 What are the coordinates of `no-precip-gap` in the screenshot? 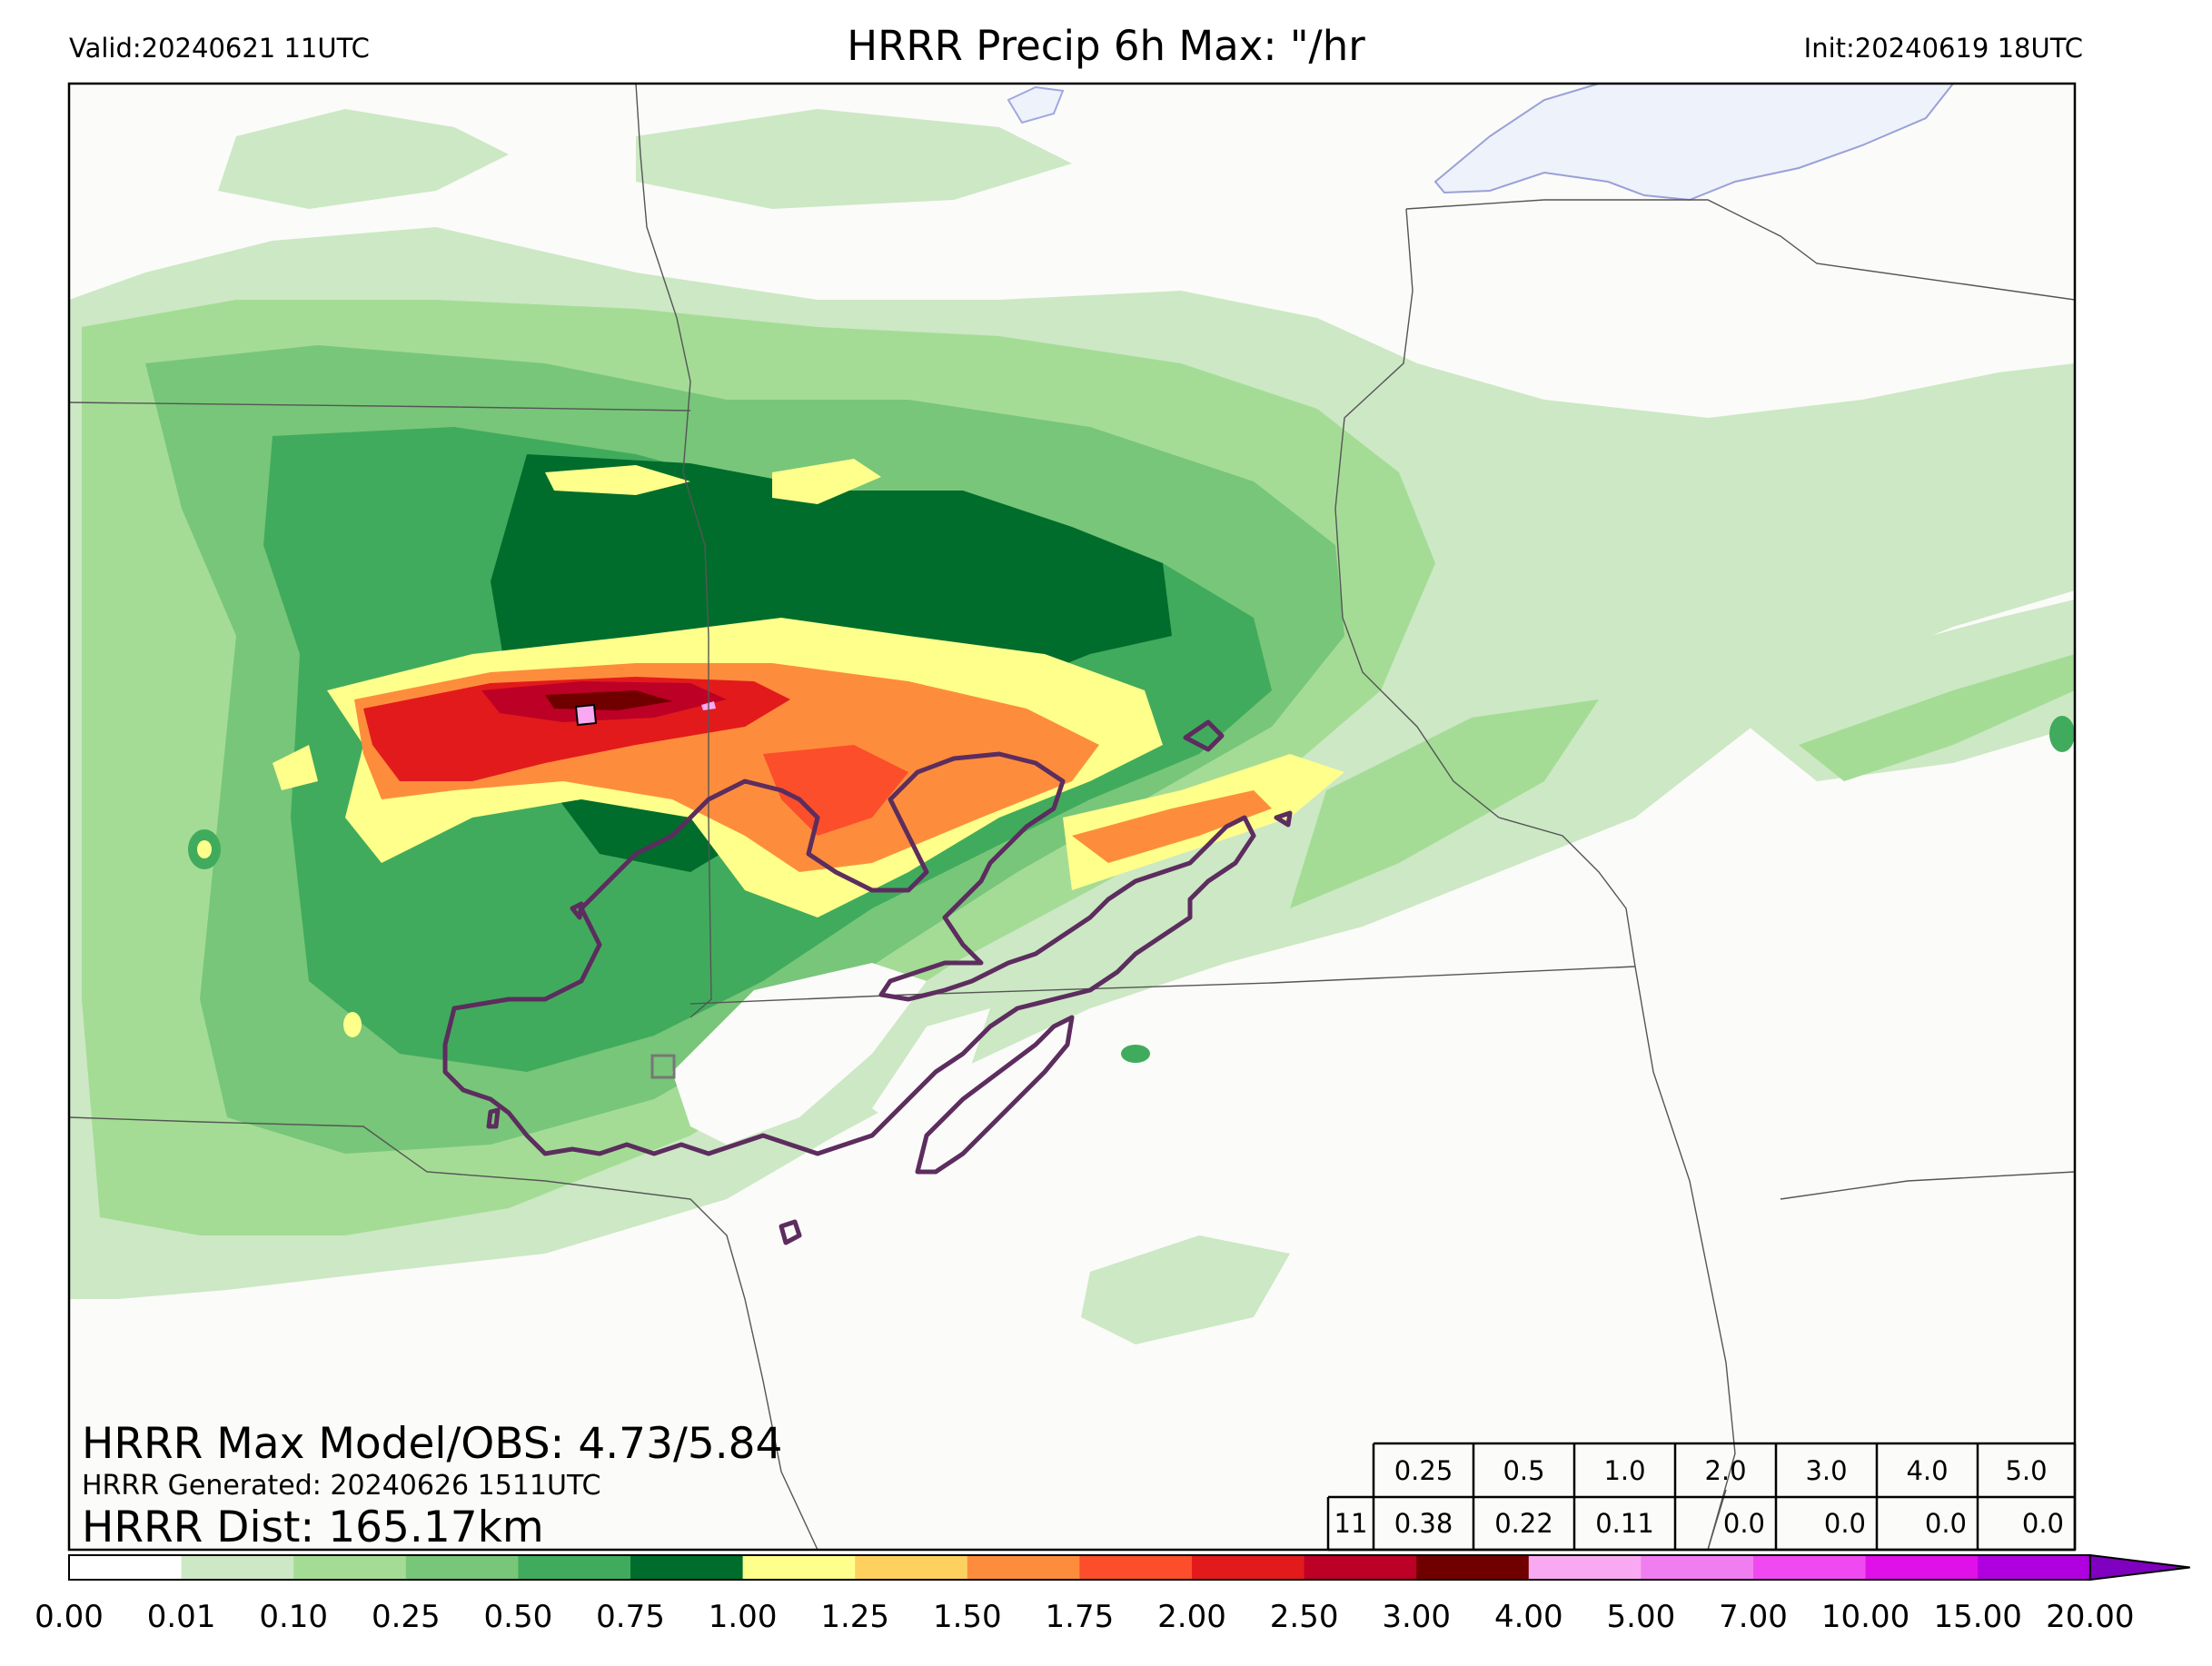 It's located at (799, 1054).